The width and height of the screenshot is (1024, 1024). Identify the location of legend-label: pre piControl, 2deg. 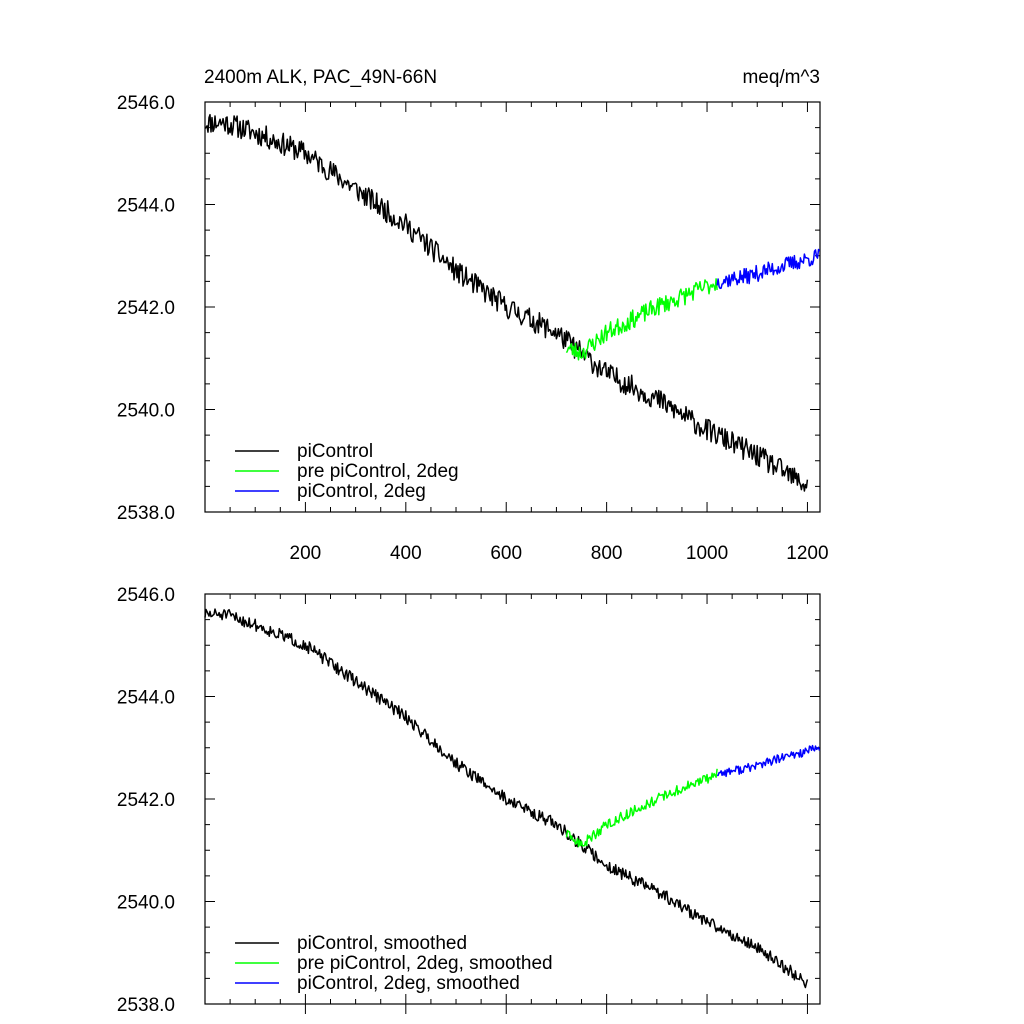
(378, 471).